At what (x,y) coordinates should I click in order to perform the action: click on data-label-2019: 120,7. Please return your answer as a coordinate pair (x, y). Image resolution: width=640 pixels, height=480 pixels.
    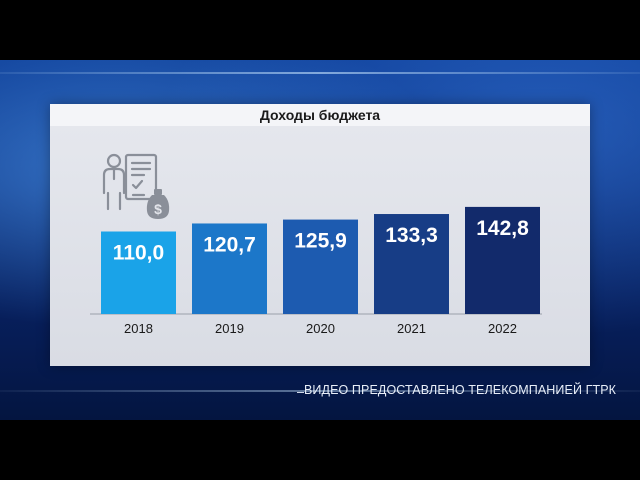
    Looking at the image, I should click on (229, 244).